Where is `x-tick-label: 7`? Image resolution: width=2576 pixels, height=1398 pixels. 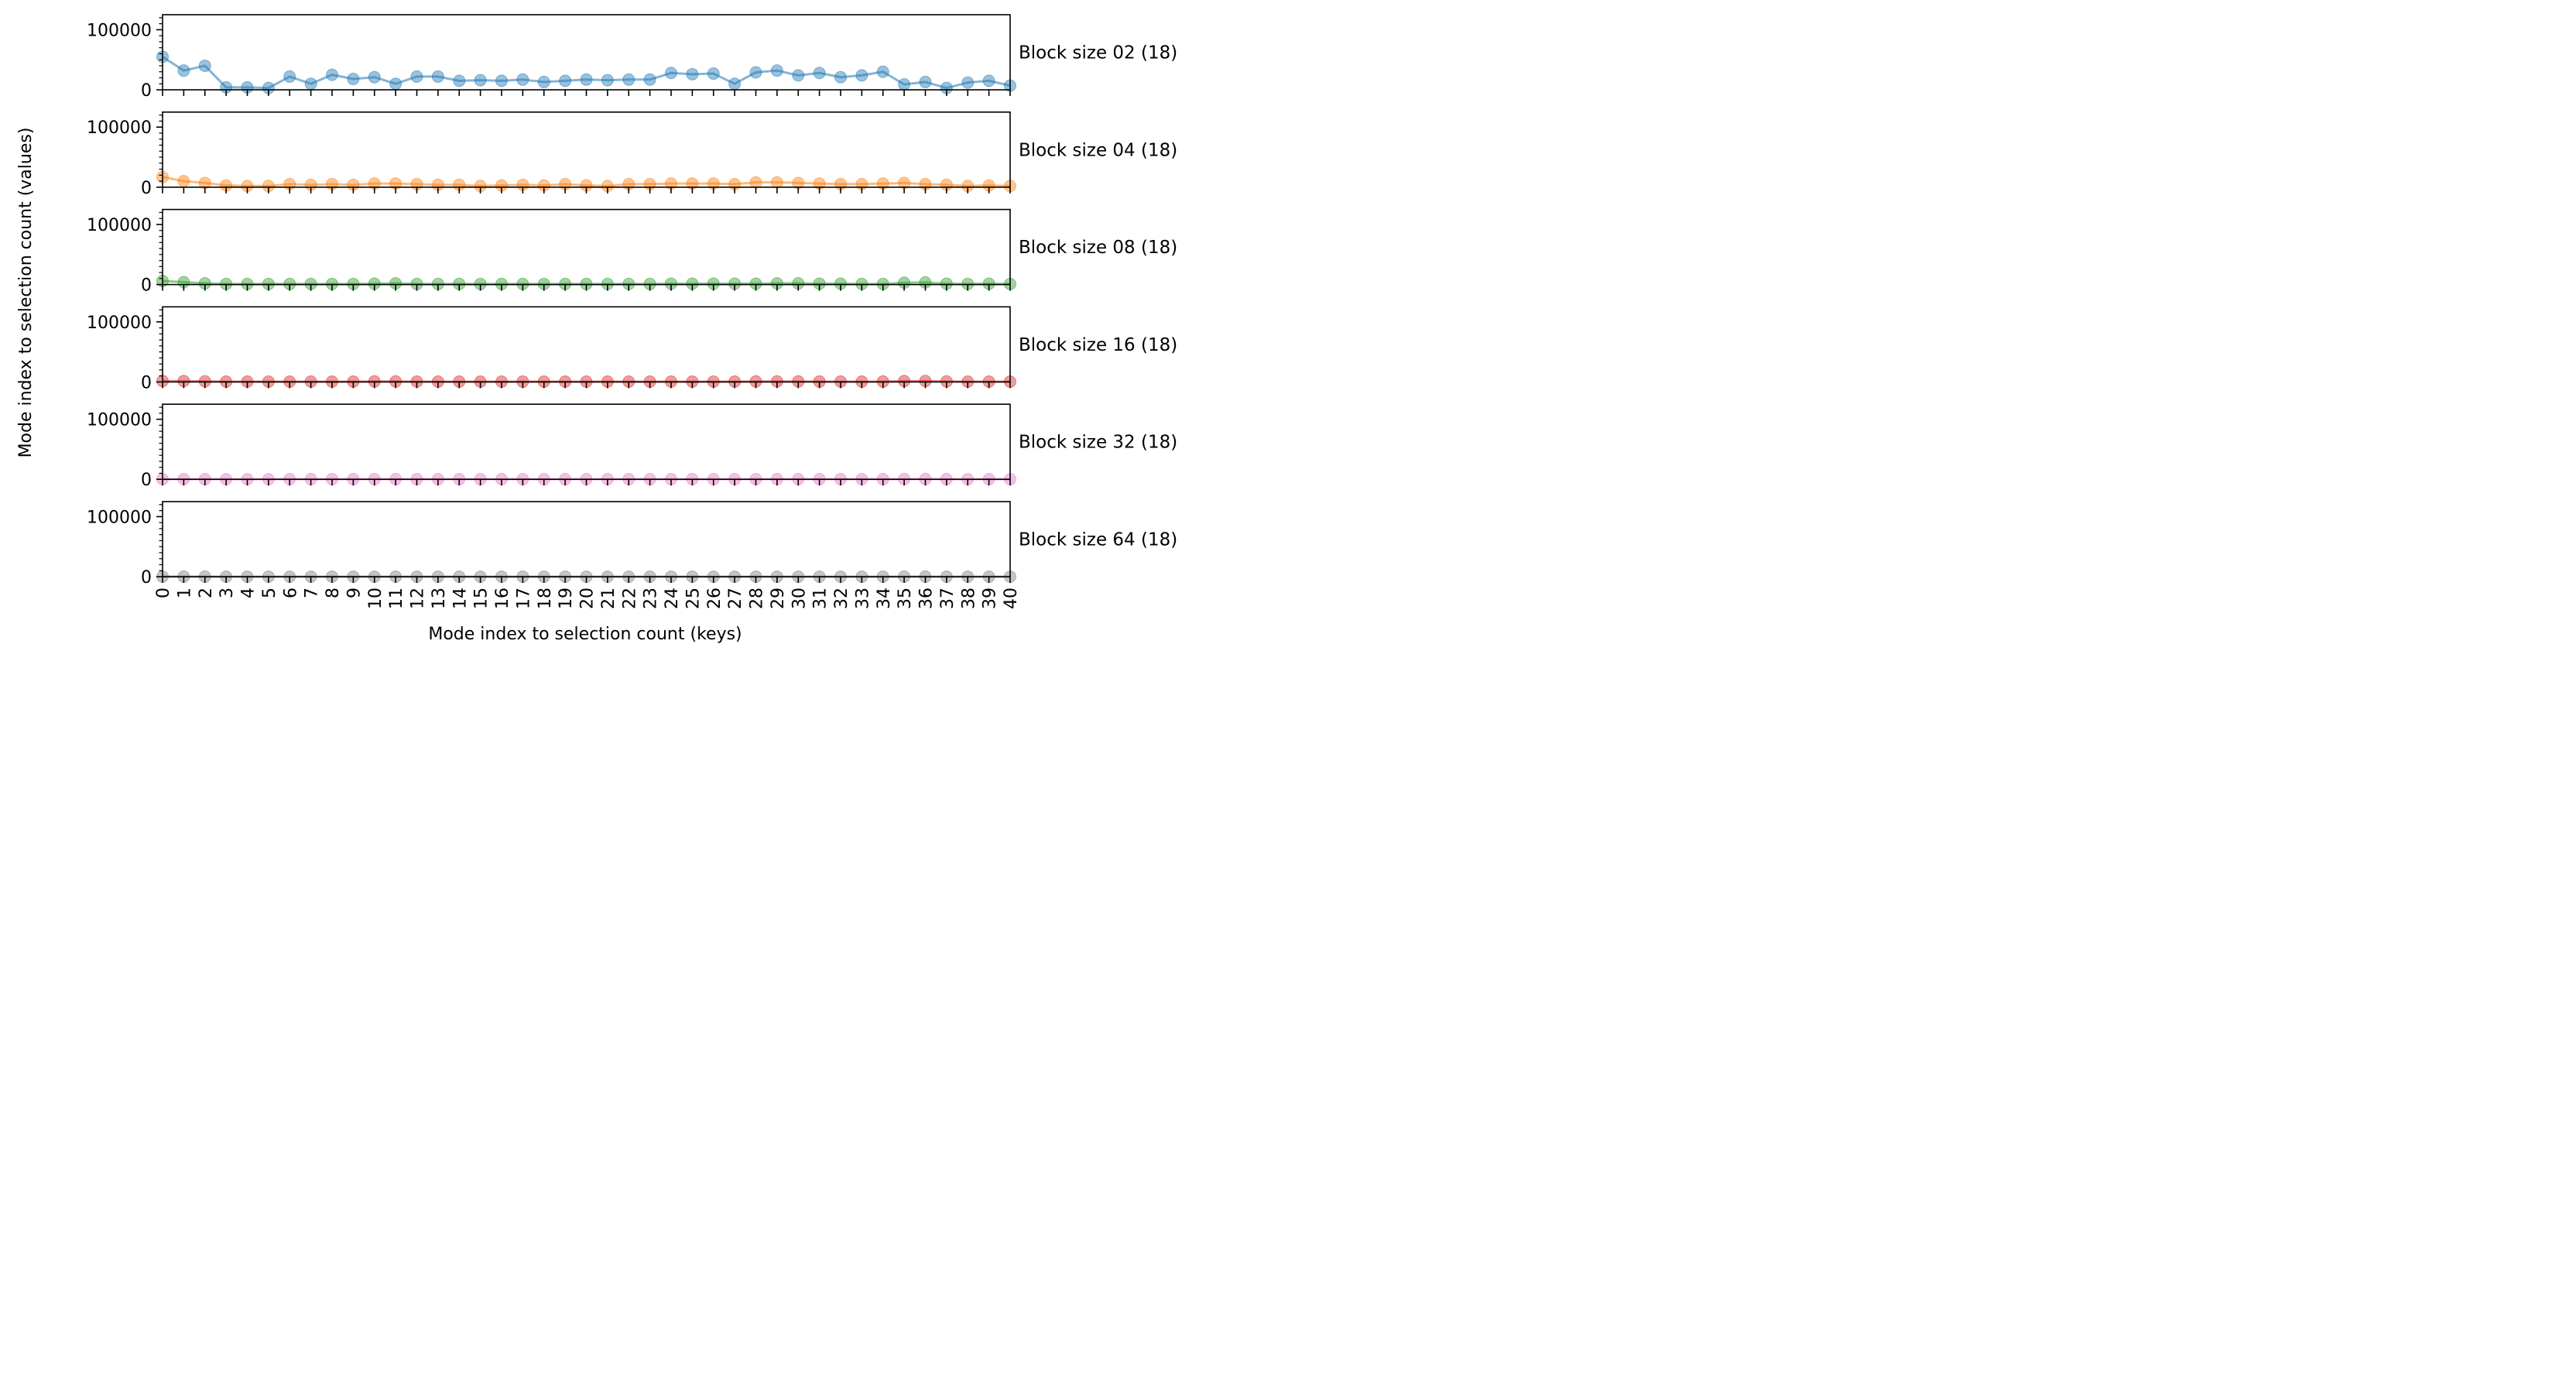 x-tick-label: 7 is located at coordinates (312, 593).